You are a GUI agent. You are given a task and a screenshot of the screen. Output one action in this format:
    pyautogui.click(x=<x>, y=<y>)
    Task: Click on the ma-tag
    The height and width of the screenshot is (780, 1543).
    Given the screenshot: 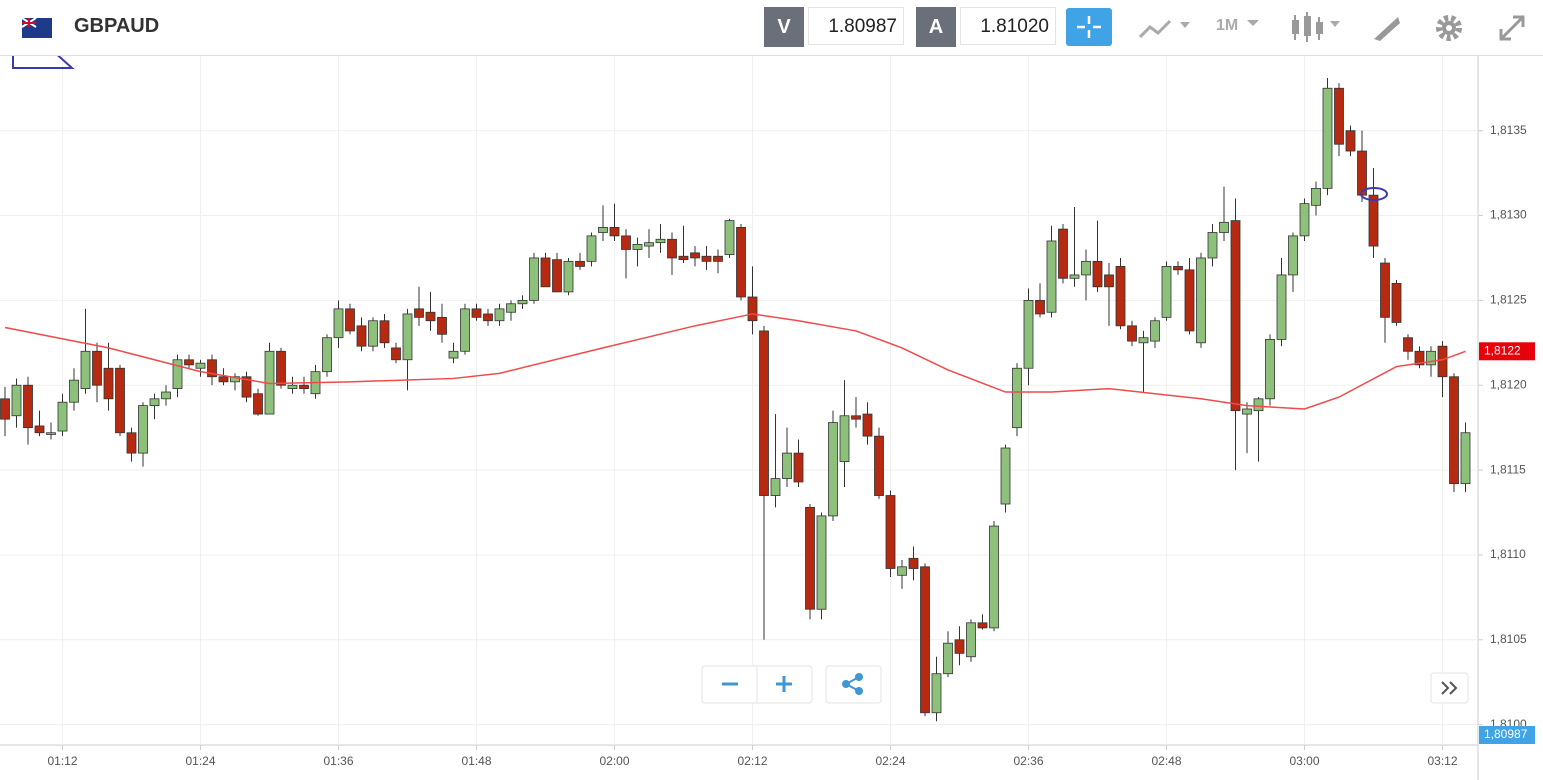 What is the action you would take?
    pyautogui.click(x=1507, y=351)
    